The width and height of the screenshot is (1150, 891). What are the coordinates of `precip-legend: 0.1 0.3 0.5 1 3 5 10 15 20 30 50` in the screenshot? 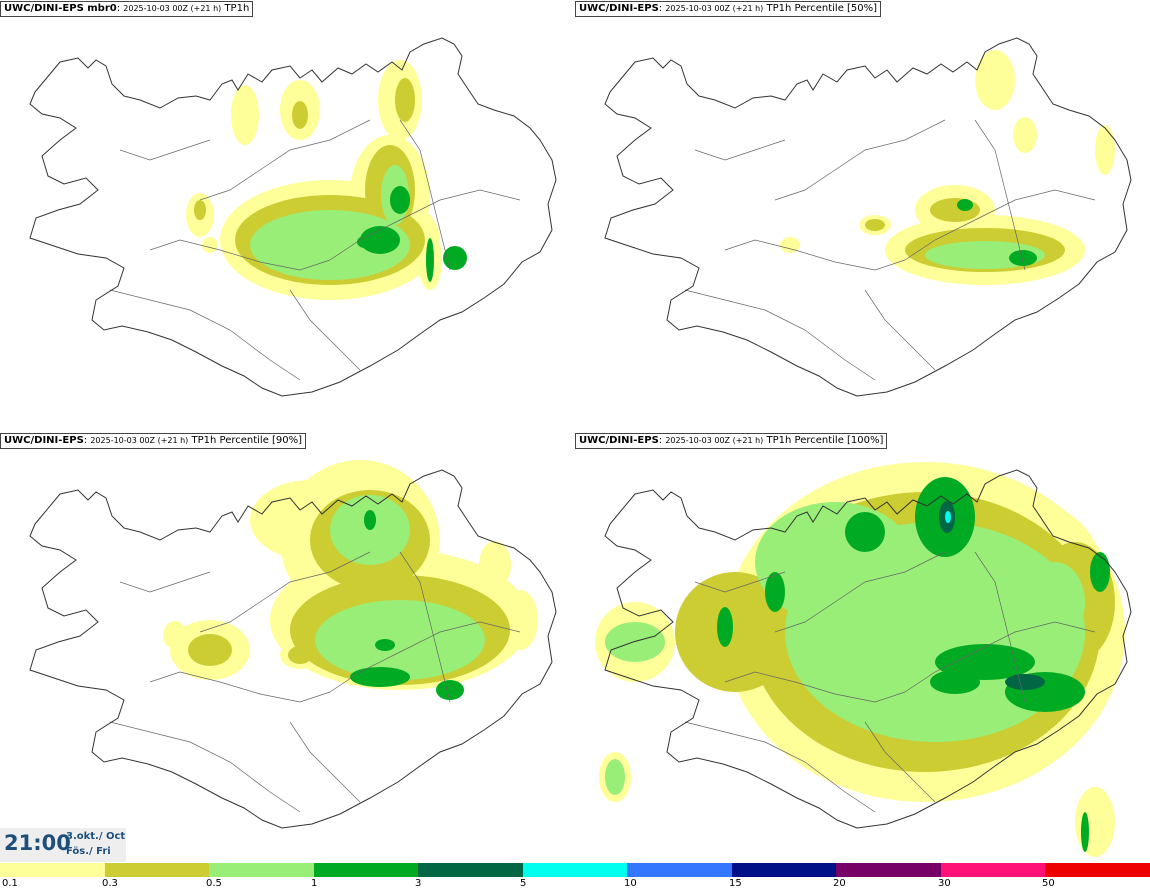 It's located at (575, 877).